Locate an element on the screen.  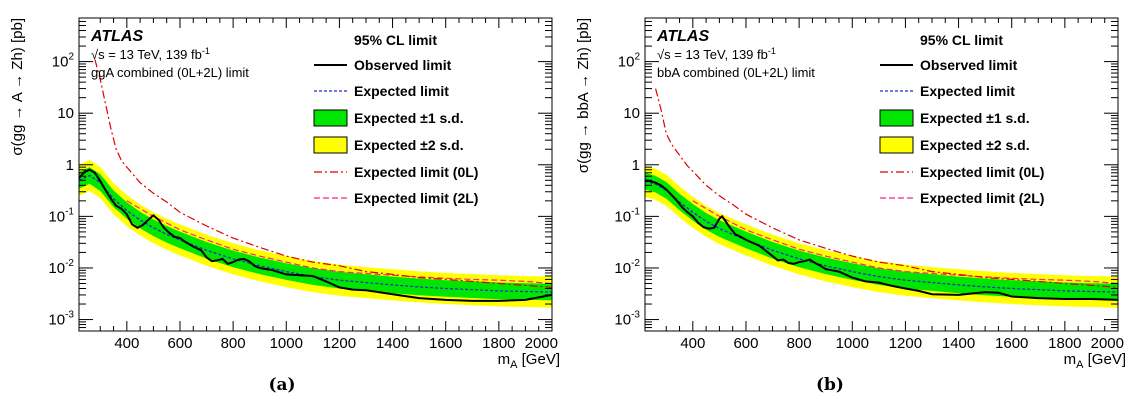
combination-label: ggA combined (0L+2L) limit is located at coordinates (170, 72).